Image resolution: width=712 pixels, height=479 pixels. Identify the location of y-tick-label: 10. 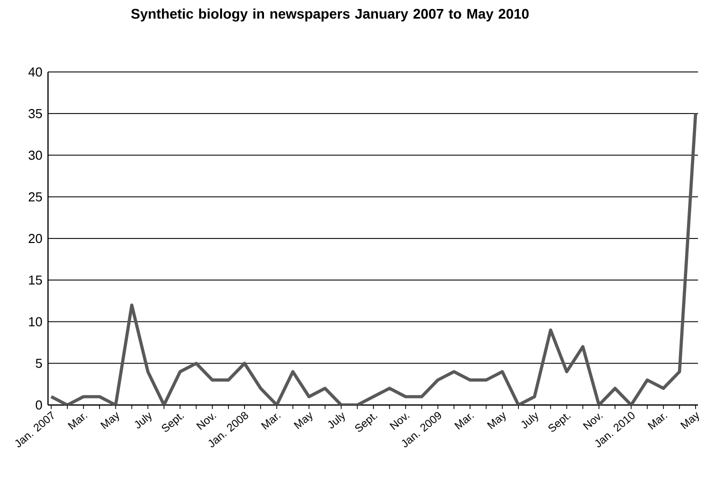
(35, 321).